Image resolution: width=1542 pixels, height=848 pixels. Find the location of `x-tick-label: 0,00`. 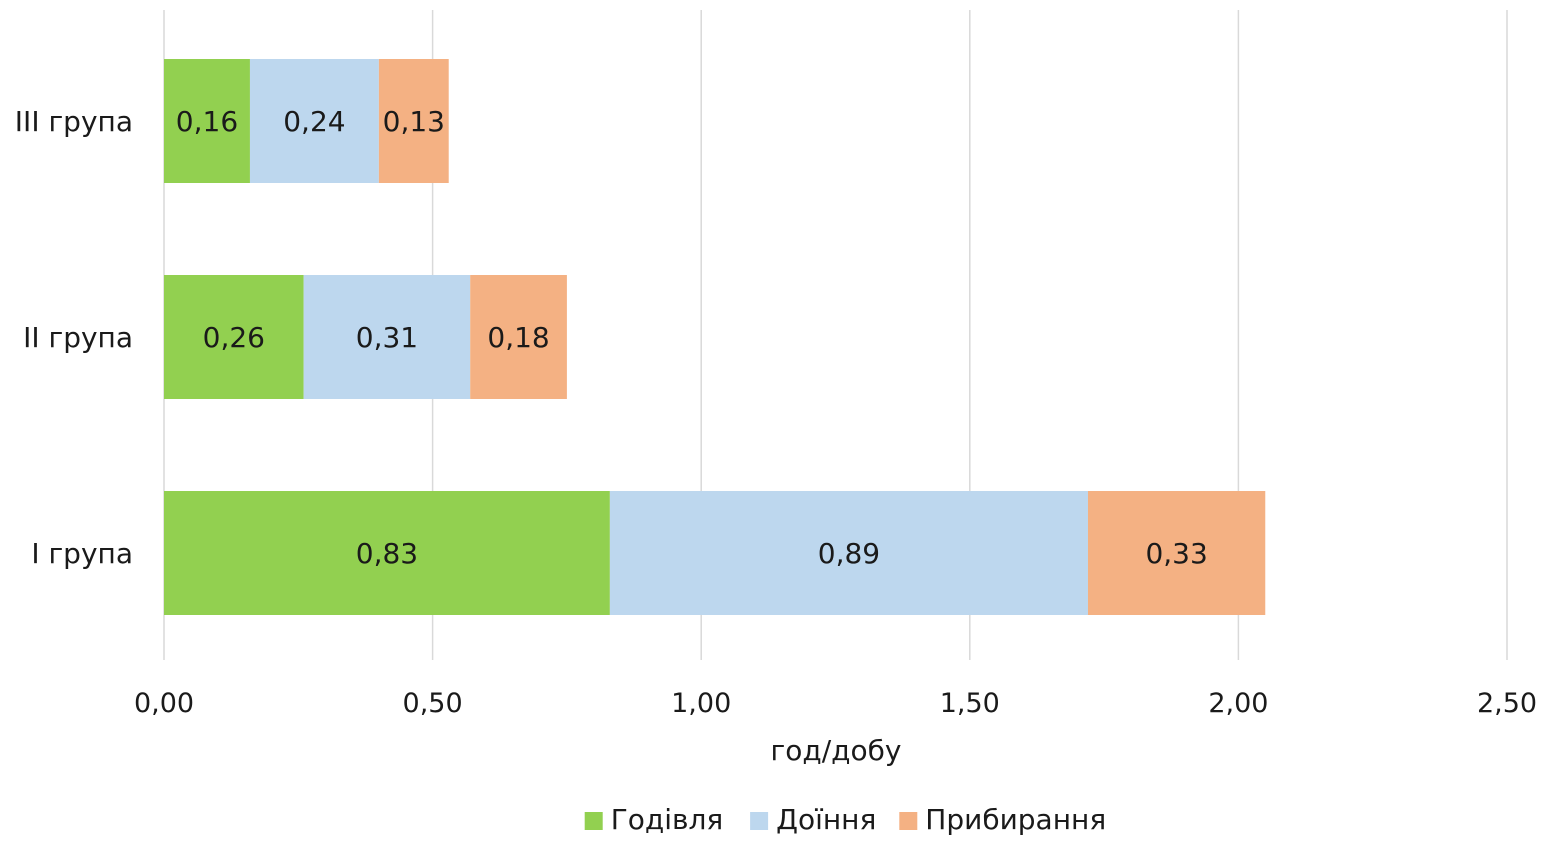

x-tick-label: 0,00 is located at coordinates (164, 703).